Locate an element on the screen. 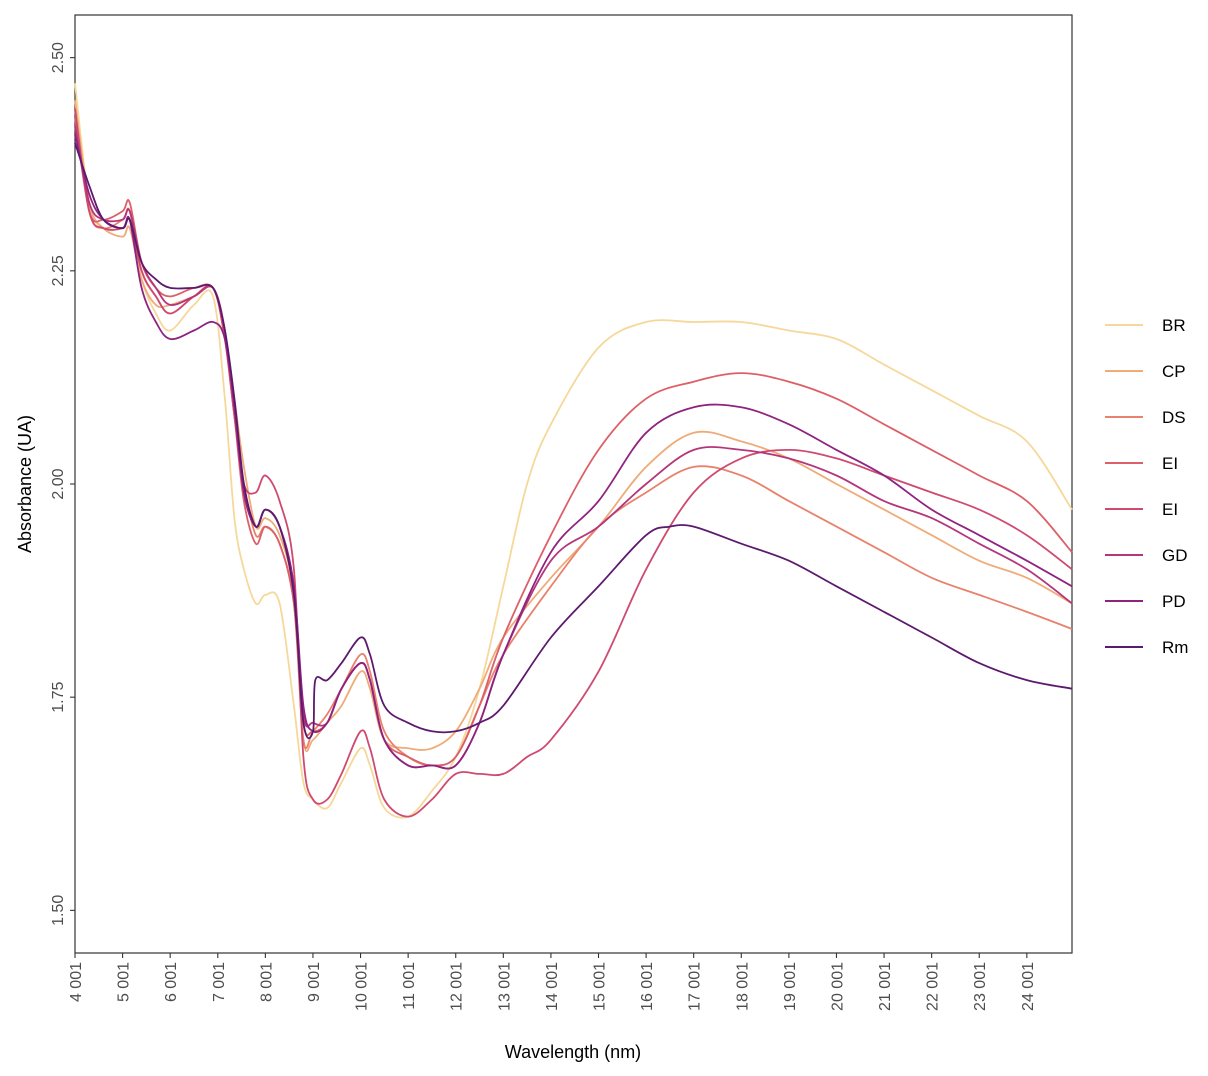 This screenshot has height=1076, width=1208. x-tick-label: 23 001 is located at coordinates (980, 986).